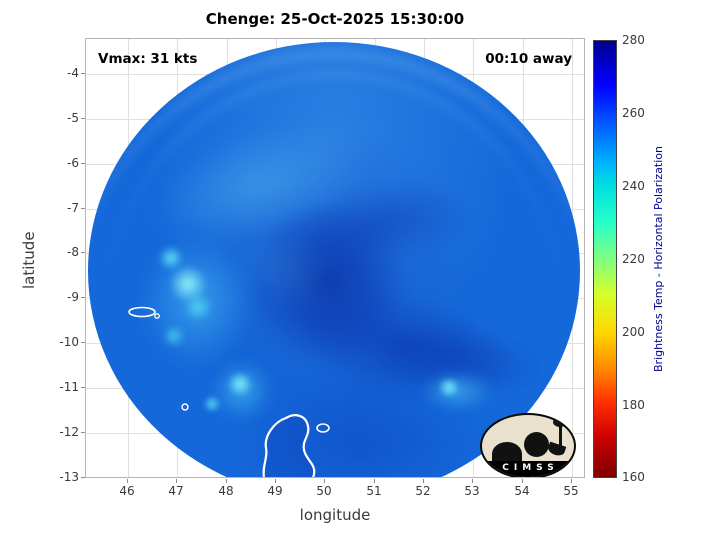  What do you see at coordinates (69, 477) in the screenshot?
I see `y-tick-label: -13` at bounding box center [69, 477].